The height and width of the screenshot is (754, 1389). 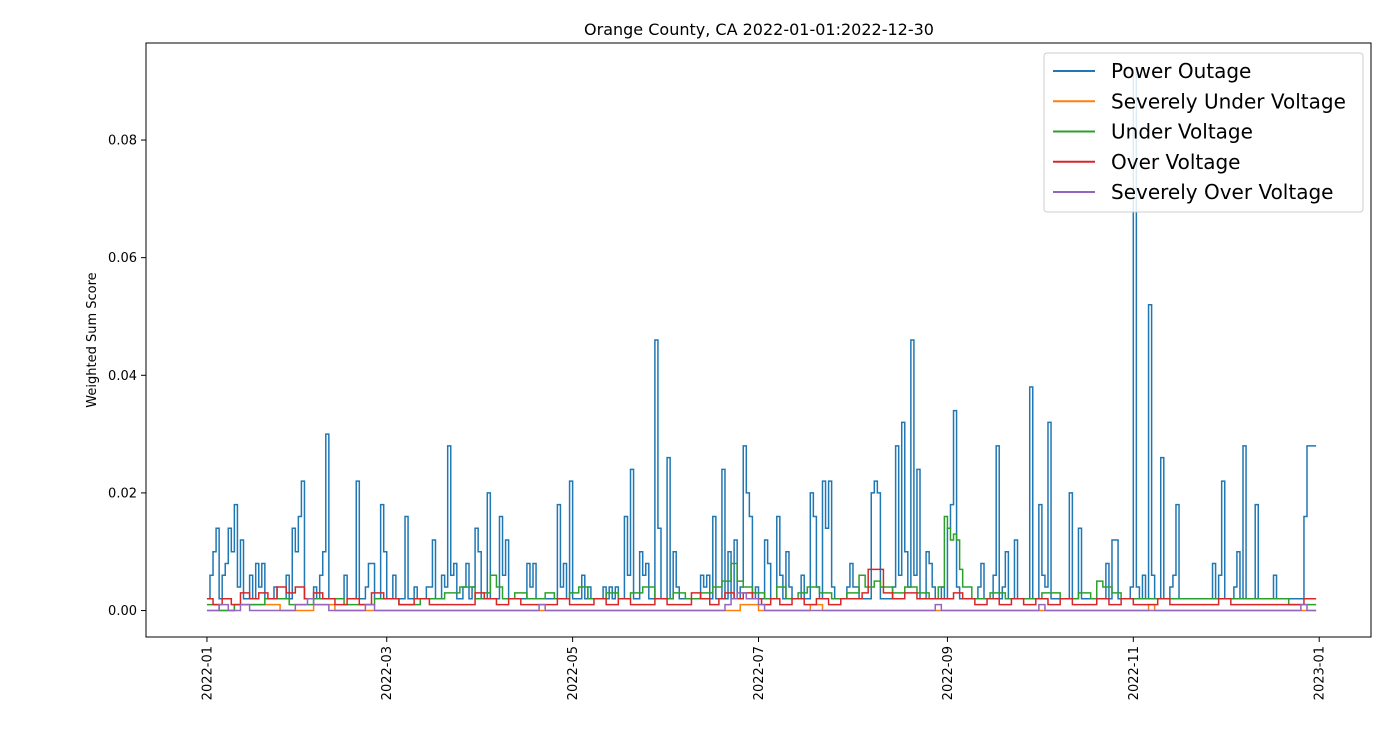 What do you see at coordinates (761, 607) in the screenshot?
I see `series-line-severely-under-voltage` at bounding box center [761, 607].